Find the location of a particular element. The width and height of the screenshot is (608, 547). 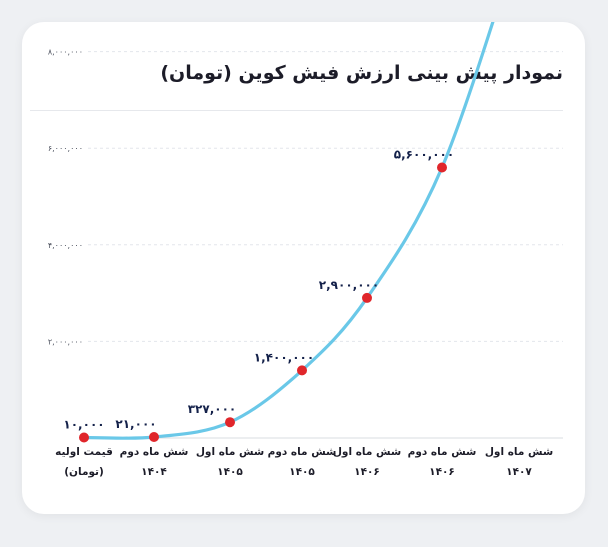

data-label: ۵,۶۰۰,۰۰۰ is located at coordinates (424, 155).